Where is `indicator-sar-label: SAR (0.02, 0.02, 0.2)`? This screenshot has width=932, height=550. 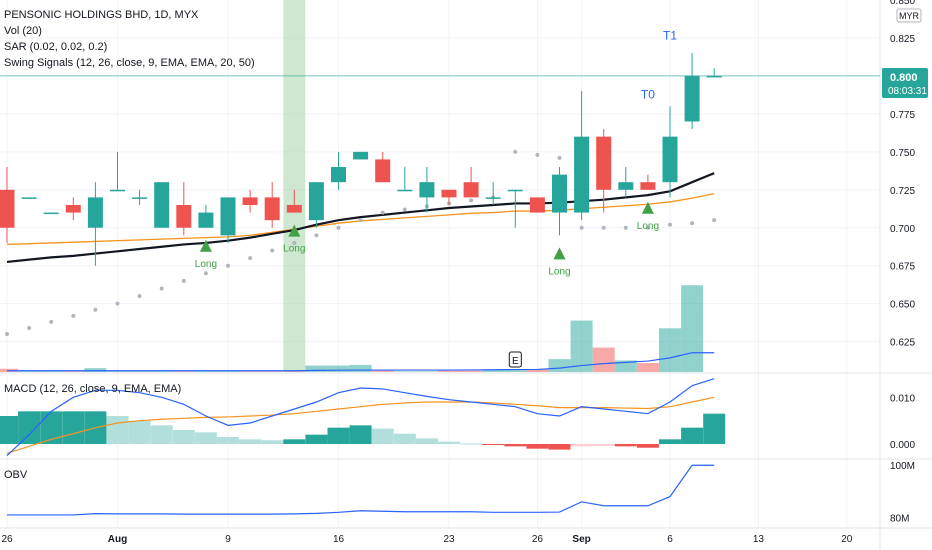
indicator-sar-label: SAR (0.02, 0.02, 0.2) is located at coordinates (55, 47).